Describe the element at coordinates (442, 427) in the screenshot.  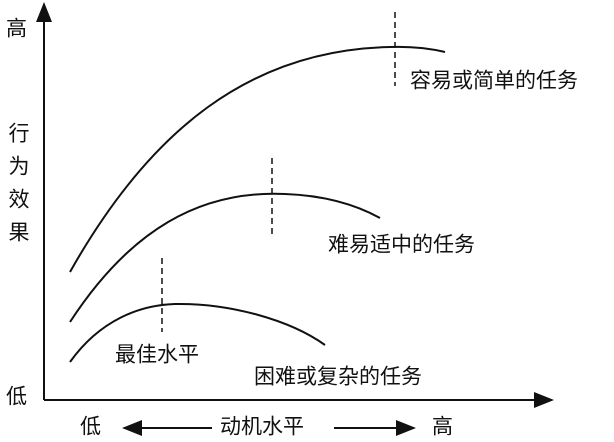
I see `x-axis-right: 高` at that location.